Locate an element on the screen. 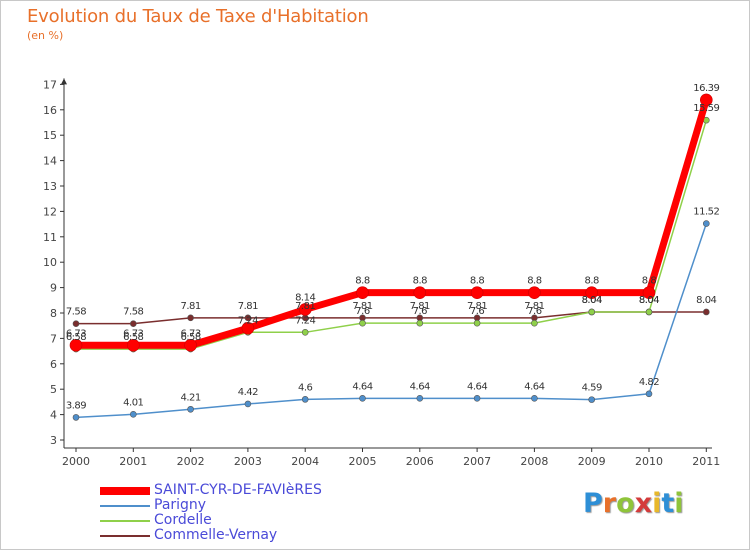 The image size is (750, 550). data-label-parigny: 11.52 is located at coordinates (706, 212).